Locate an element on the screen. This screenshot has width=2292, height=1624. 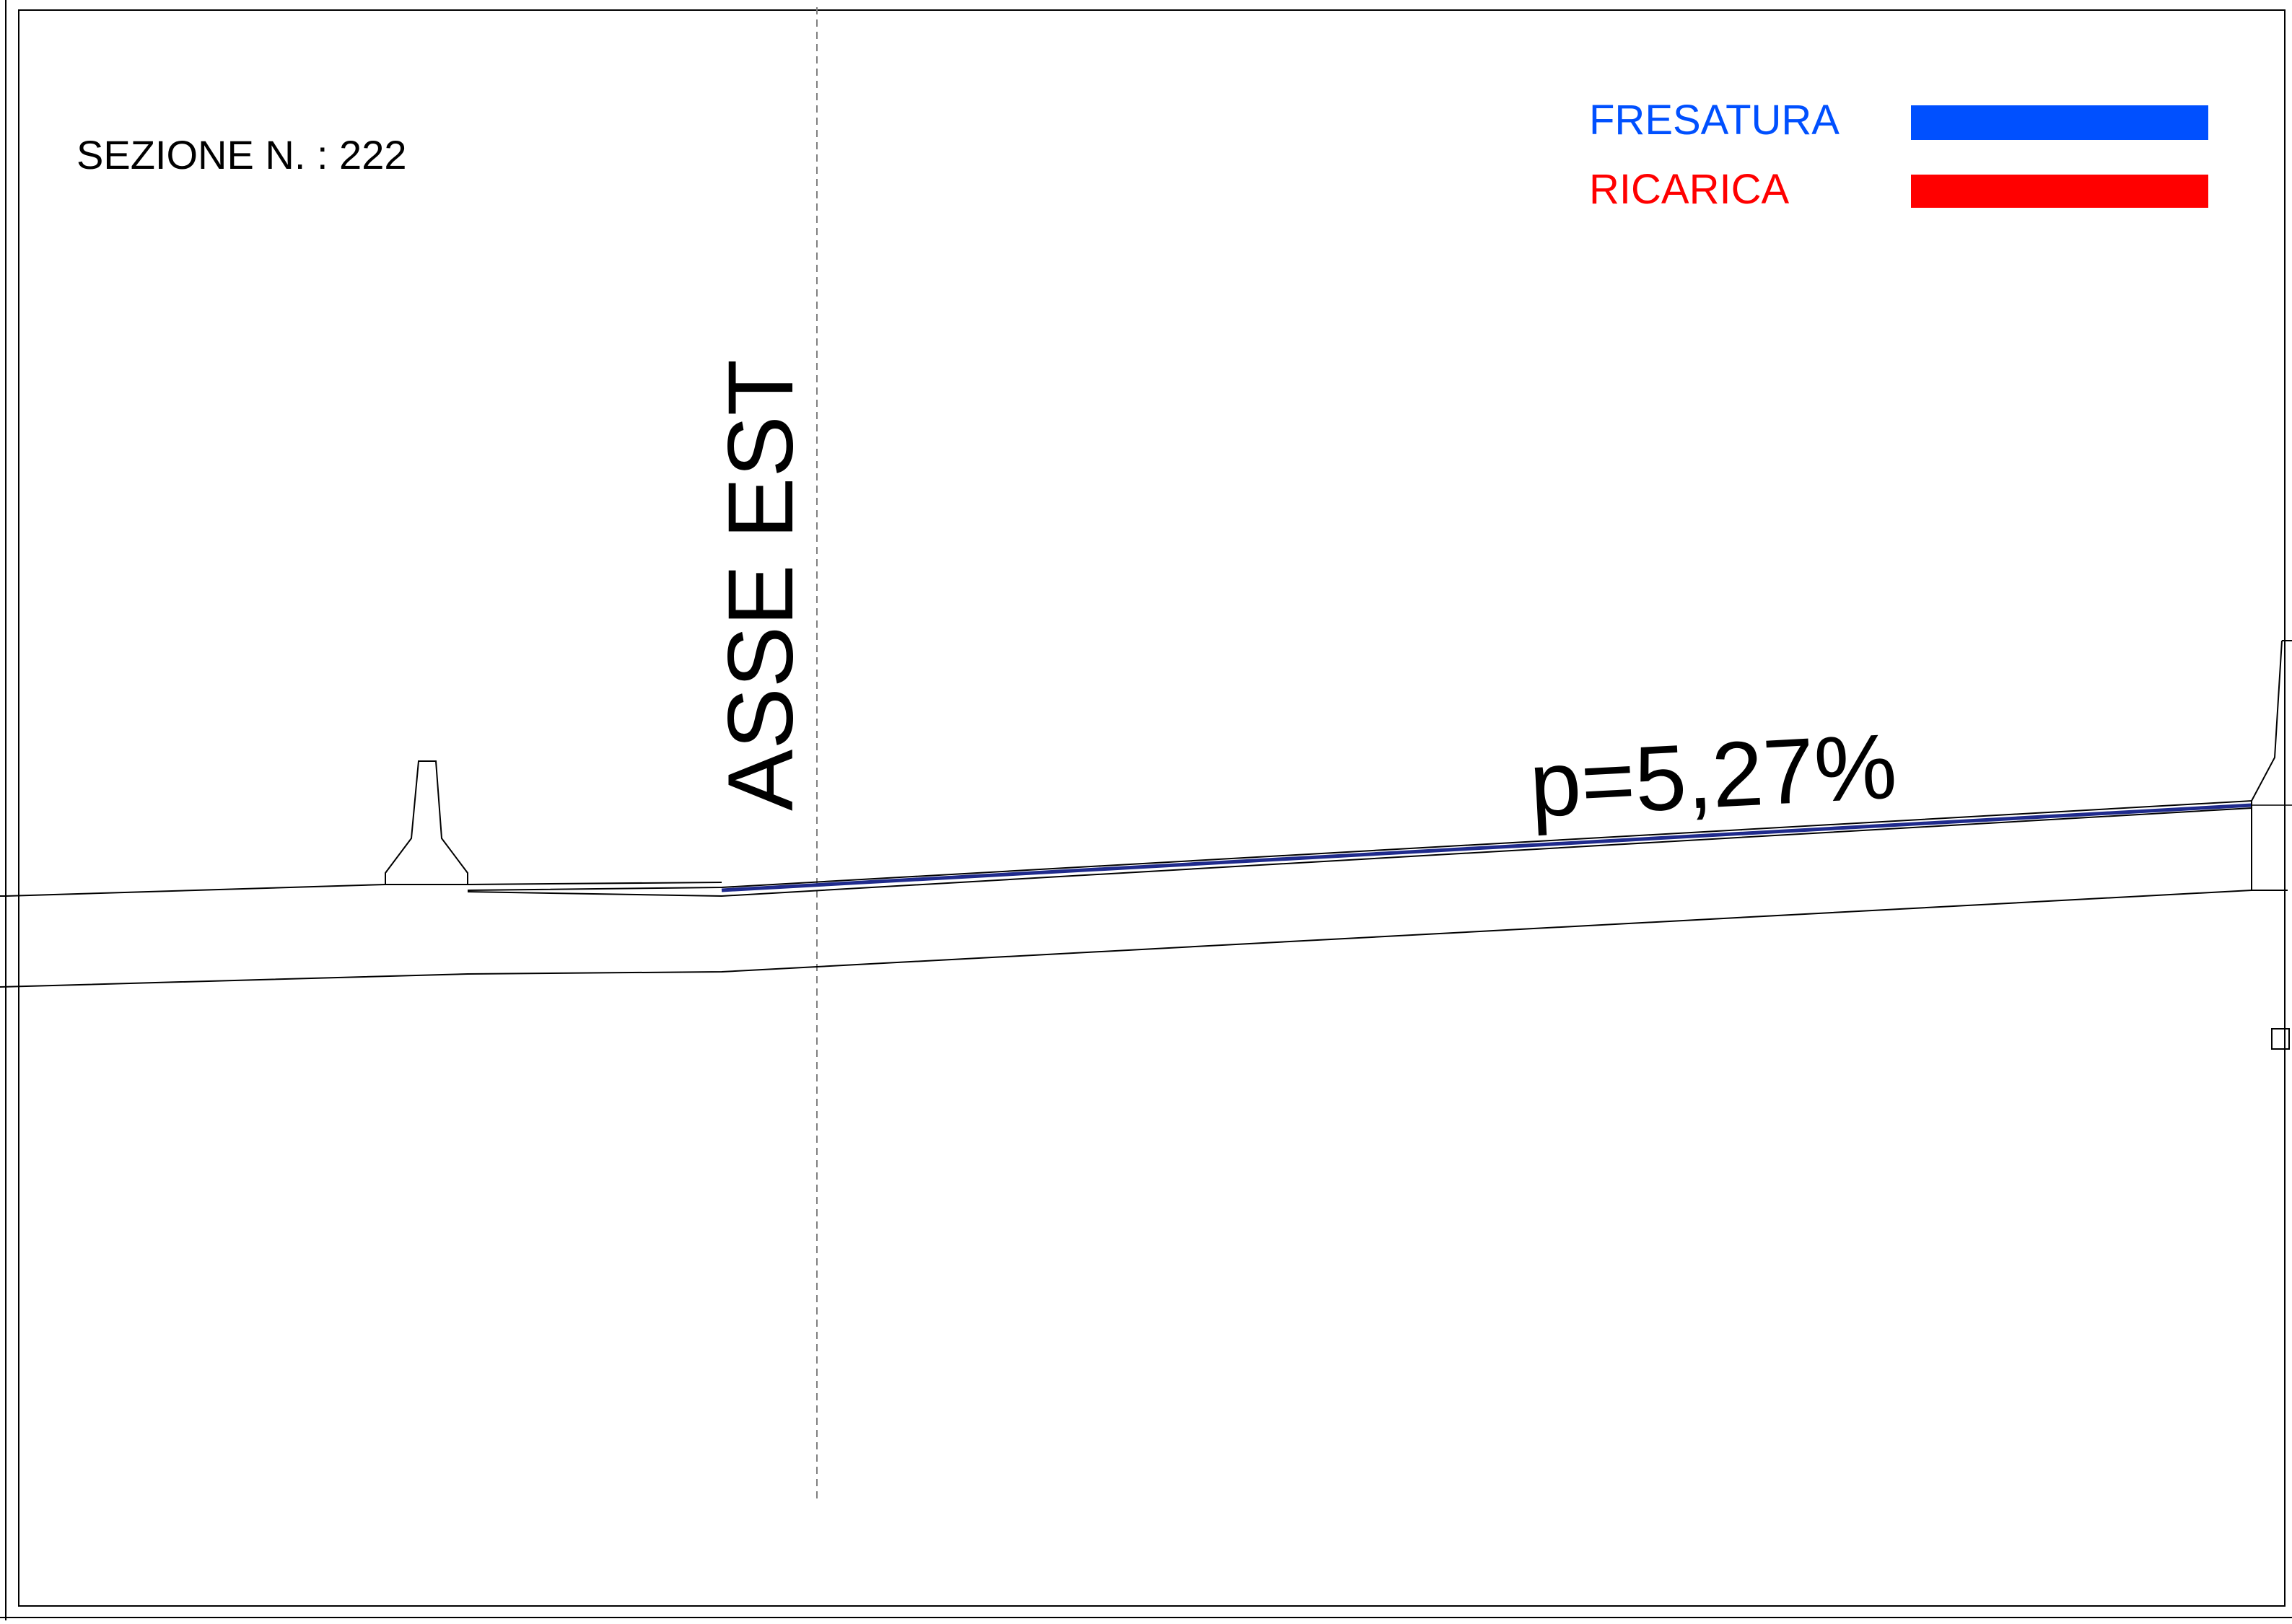
legend-swatch-fresatura is located at coordinates (2059, 122).